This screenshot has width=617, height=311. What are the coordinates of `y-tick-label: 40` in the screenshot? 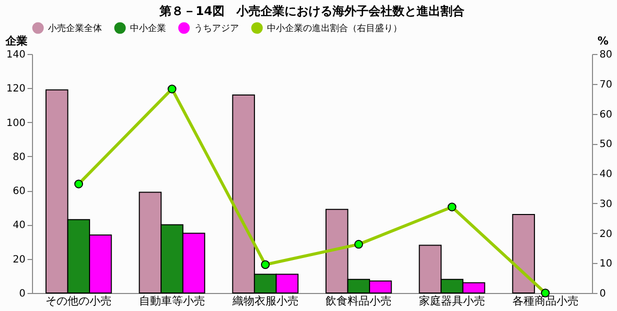 It's located at (19, 226).